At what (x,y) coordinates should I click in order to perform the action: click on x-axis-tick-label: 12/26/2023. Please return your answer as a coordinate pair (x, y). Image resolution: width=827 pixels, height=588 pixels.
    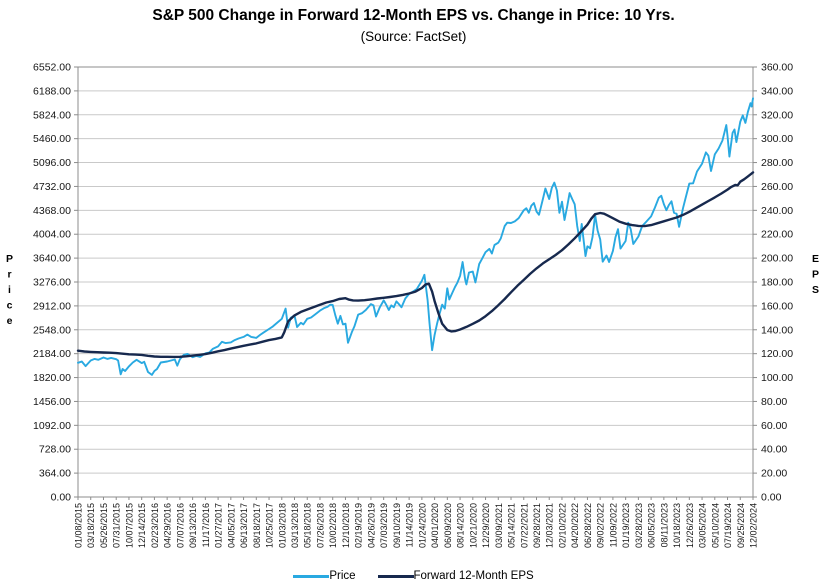
    Looking at the image, I should click on (690, 525).